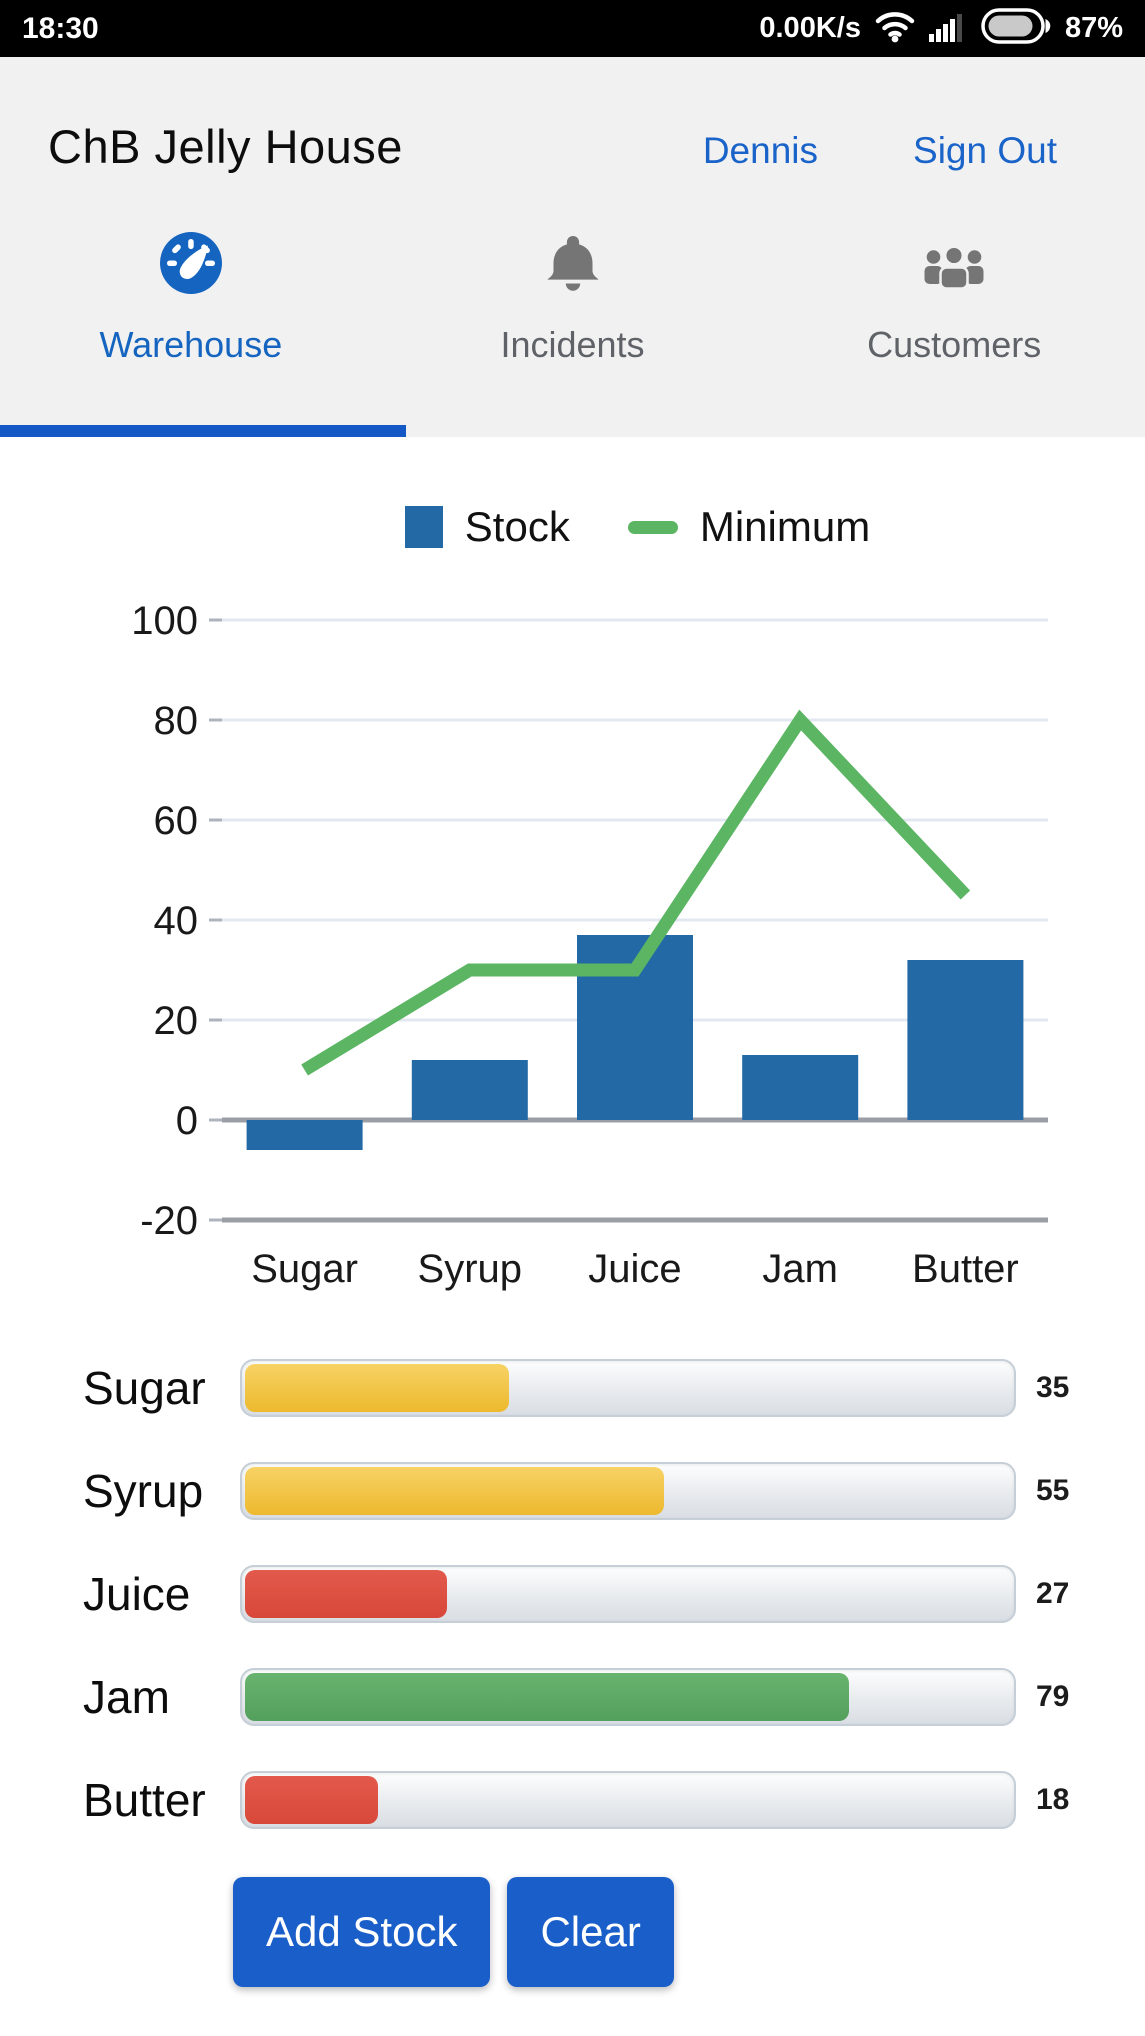  I want to click on x-axis-label: Butter, so click(965, 1269).